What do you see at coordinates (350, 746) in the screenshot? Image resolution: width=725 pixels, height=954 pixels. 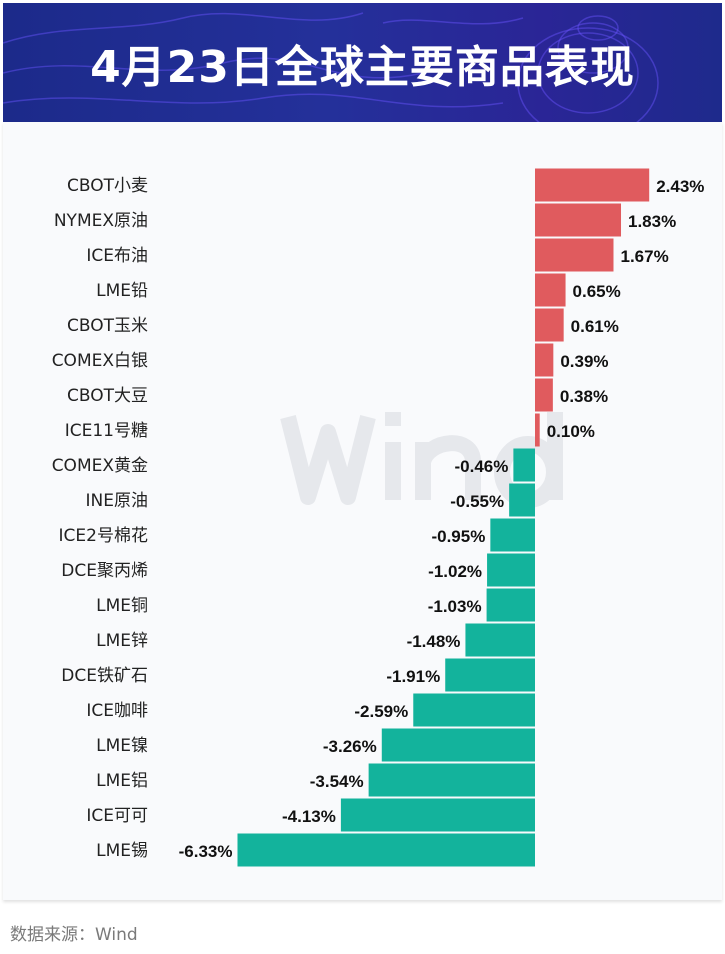 I see `value-label: -3.26%` at bounding box center [350, 746].